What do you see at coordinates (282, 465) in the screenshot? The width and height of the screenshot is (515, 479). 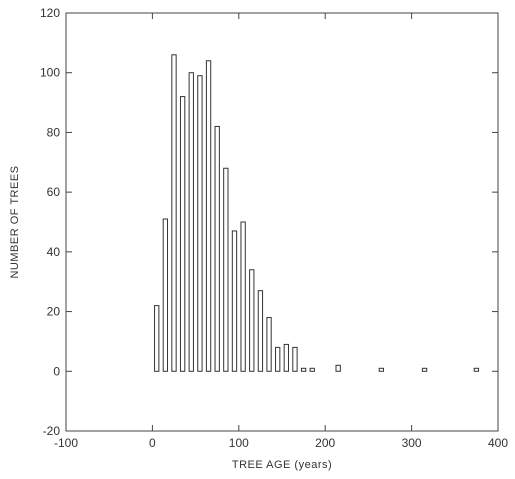 I see `x-axis-title: TREE AGE (years)` at bounding box center [282, 465].